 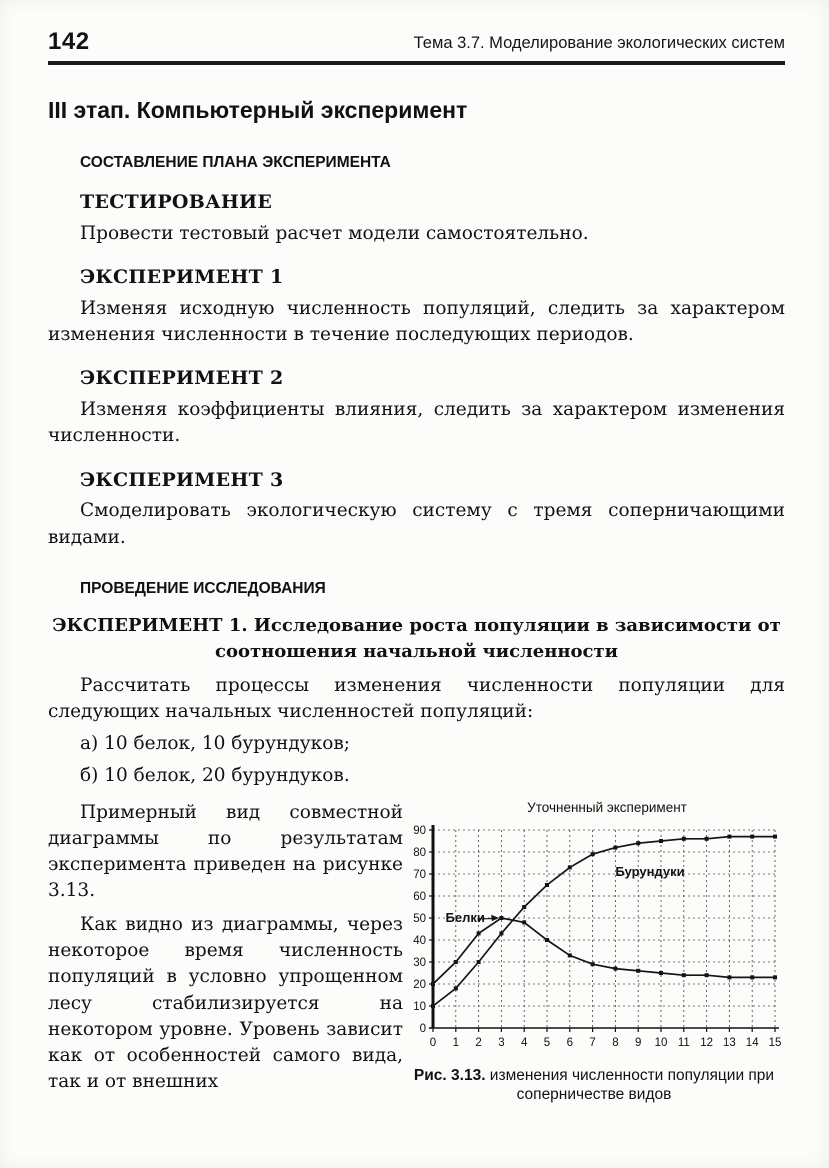 What do you see at coordinates (423, 1029) in the screenshot?
I see `y-tick-label: 0` at bounding box center [423, 1029].